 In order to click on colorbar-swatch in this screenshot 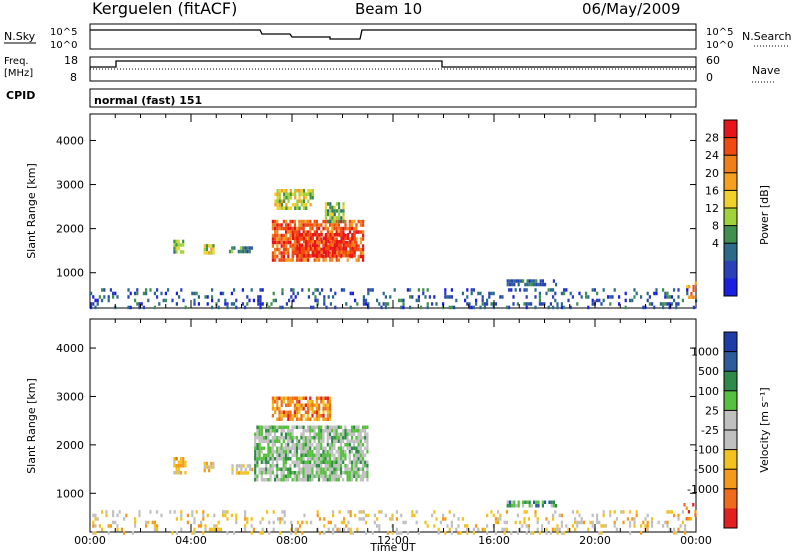, I will do `click(730, 479)`.